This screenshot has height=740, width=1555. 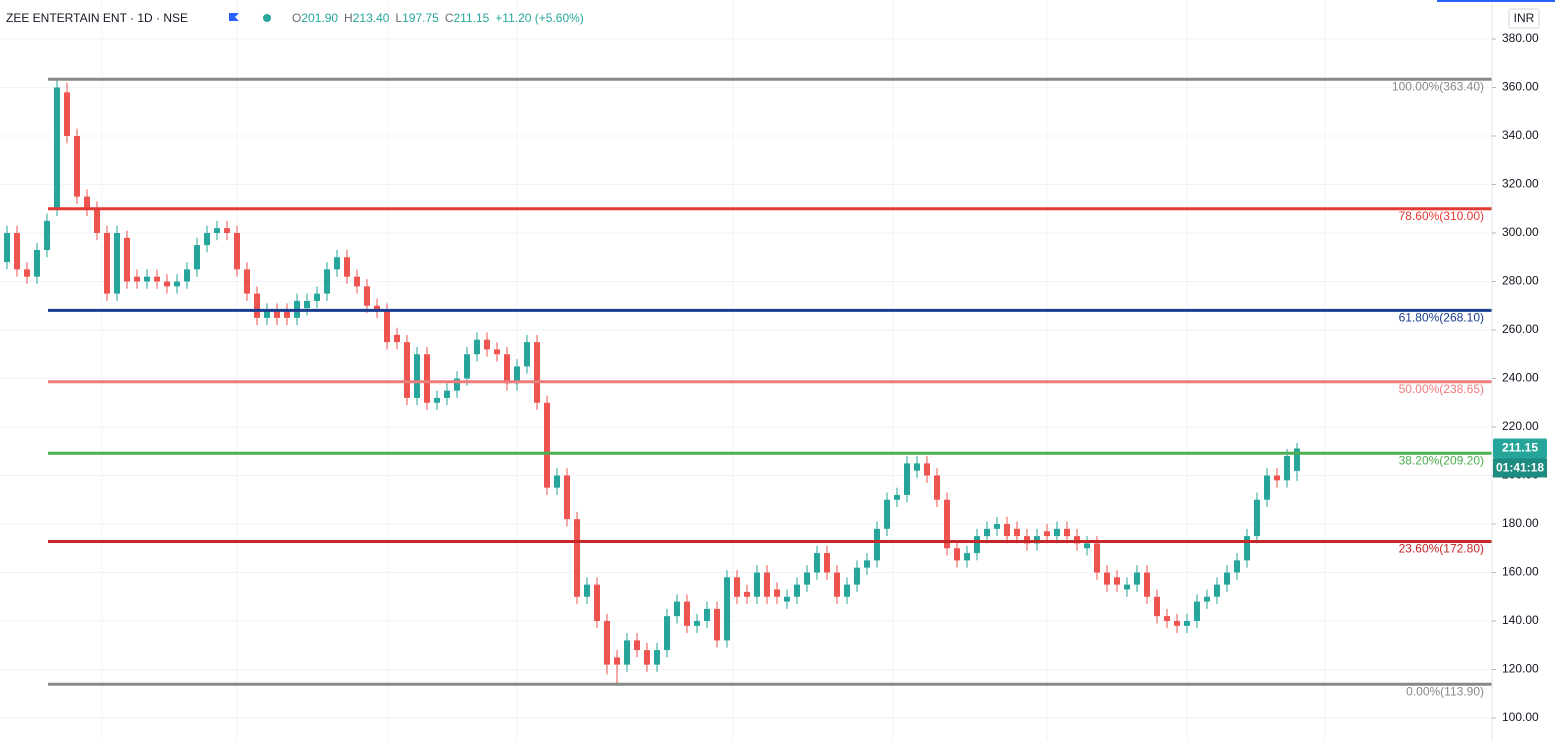 I want to click on currency: INR, so click(x=1524, y=18).